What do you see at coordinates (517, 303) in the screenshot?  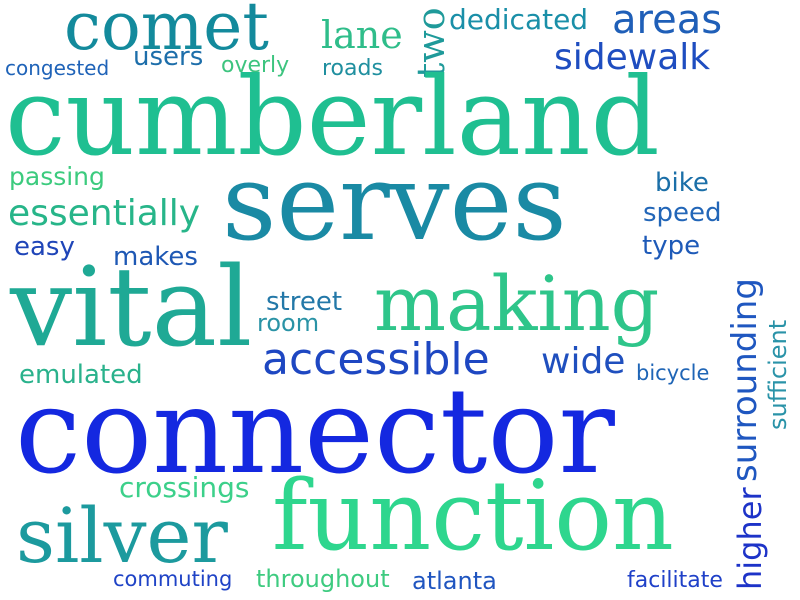 I see `word-making: making` at bounding box center [517, 303].